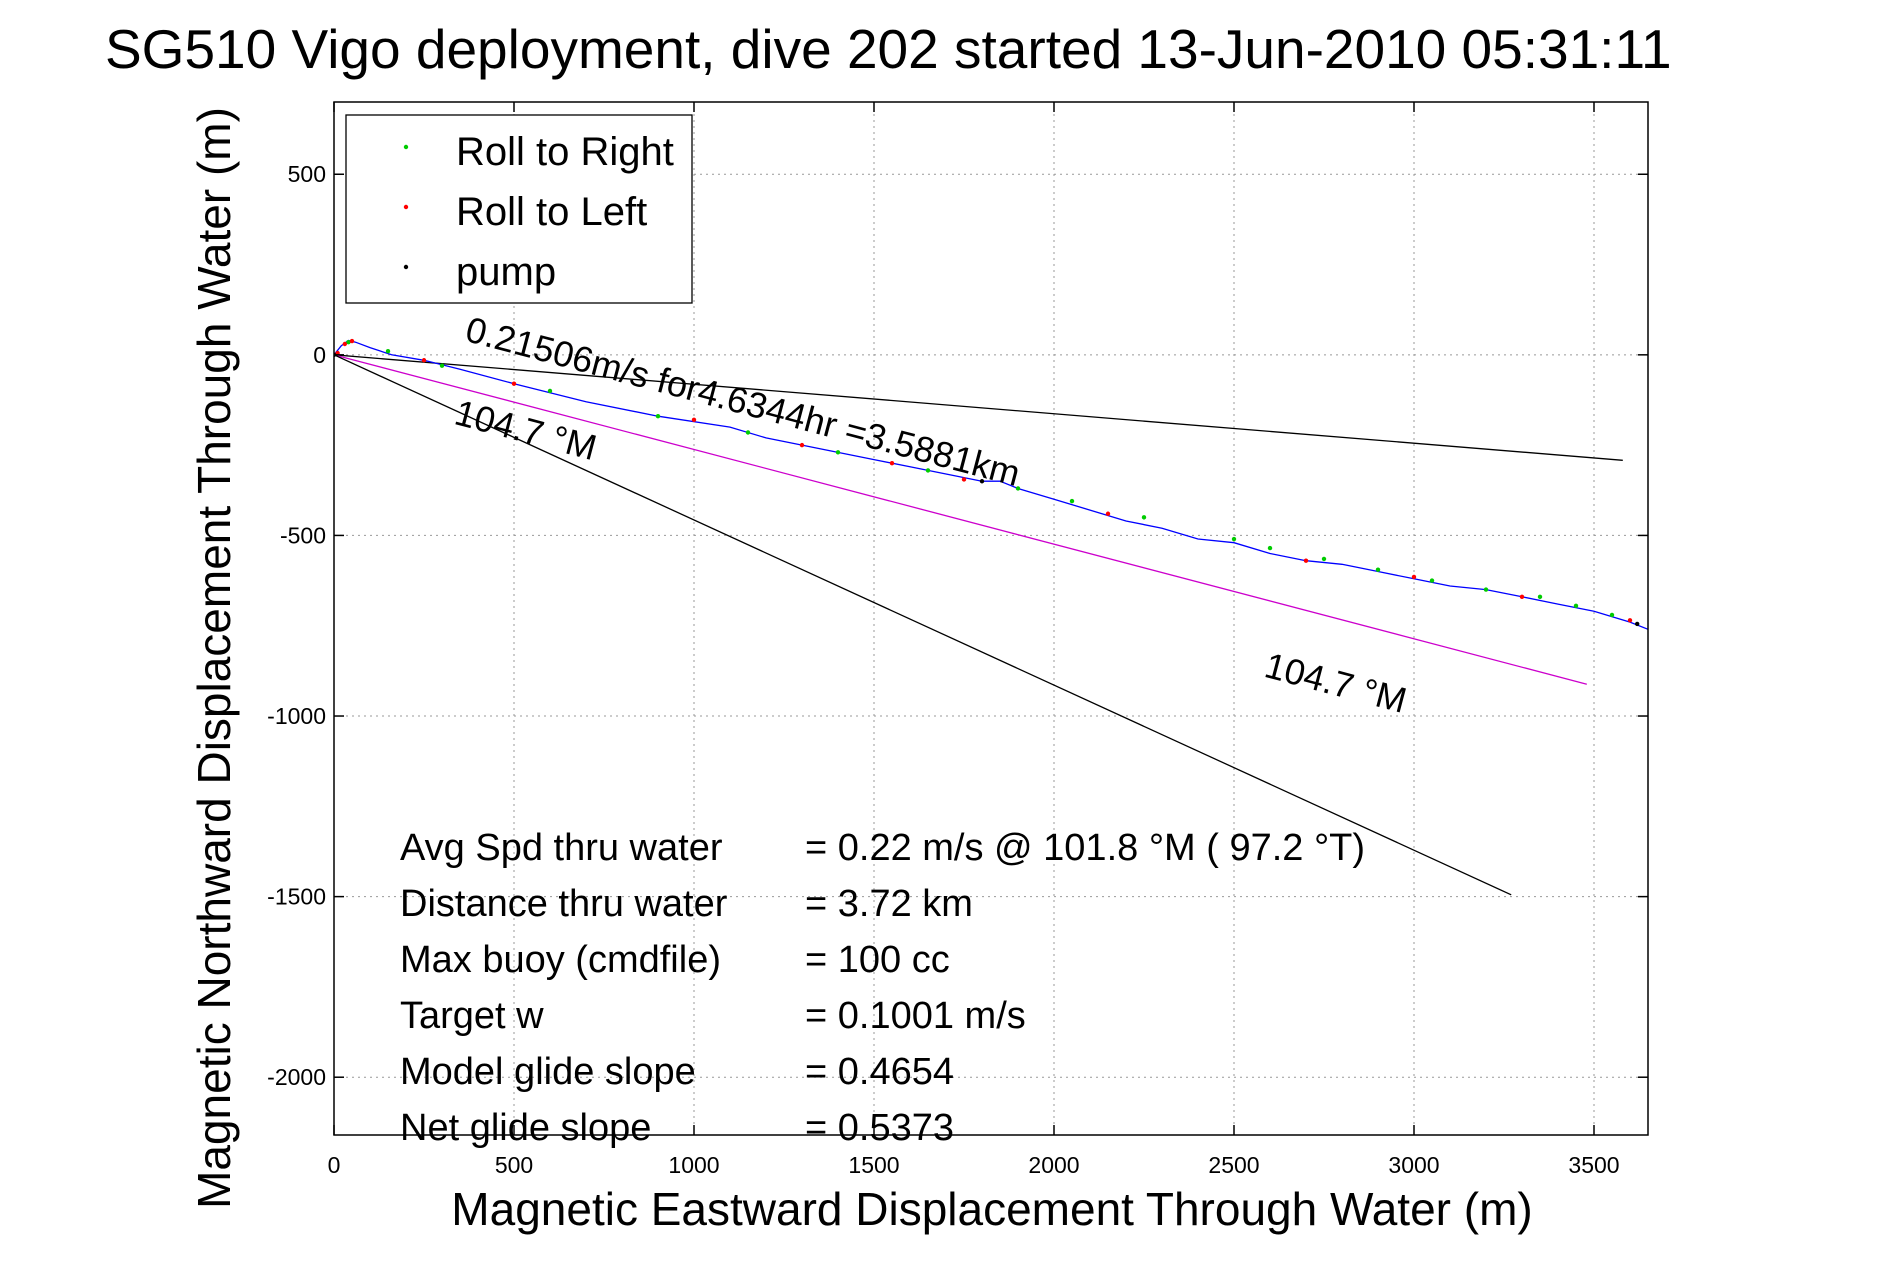 The height and width of the screenshot is (1262, 1891). Describe the element at coordinates (319, 355) in the screenshot. I see `y-tick-label: 0` at that location.